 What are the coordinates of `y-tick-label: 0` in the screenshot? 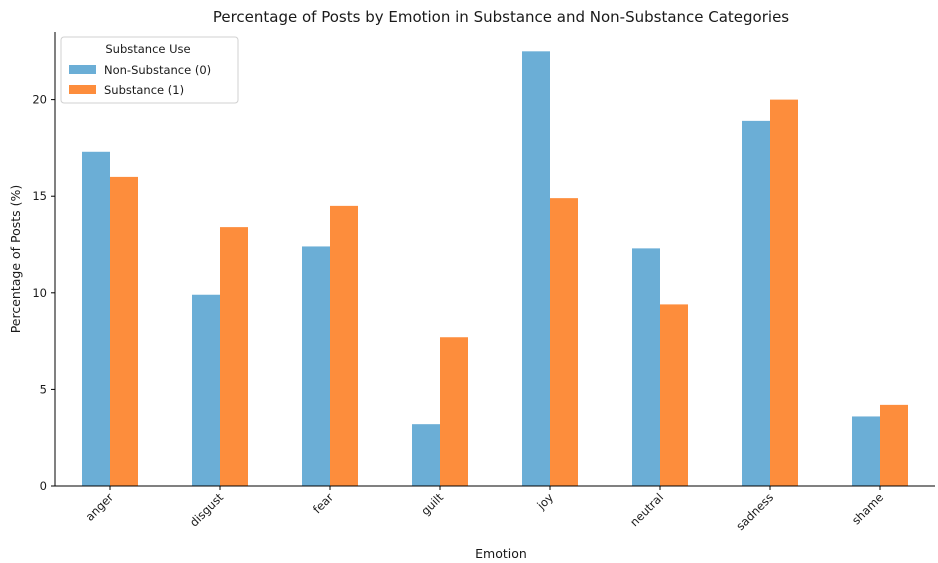 It's located at (43, 486).